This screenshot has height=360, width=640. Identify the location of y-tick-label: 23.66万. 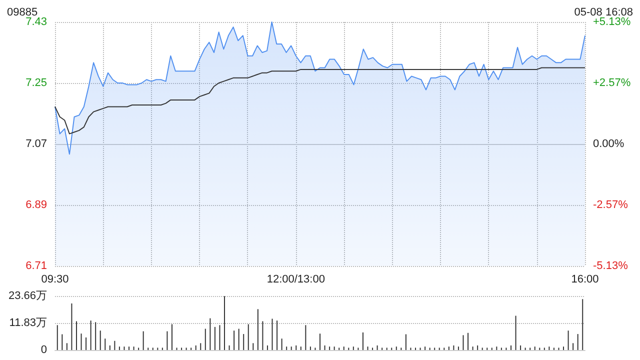
(27, 296).